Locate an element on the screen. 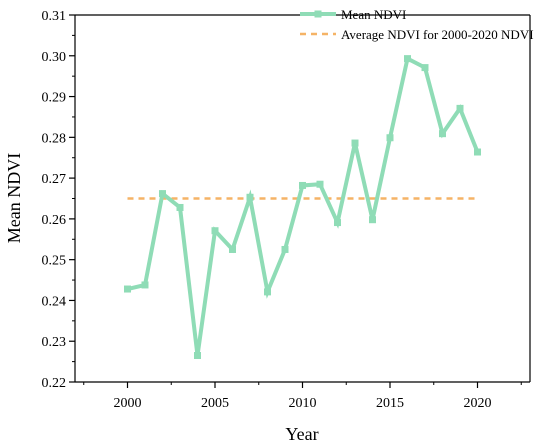 The width and height of the screenshot is (550, 446). legend-marker-mean-ndvi is located at coordinates (318, 14).